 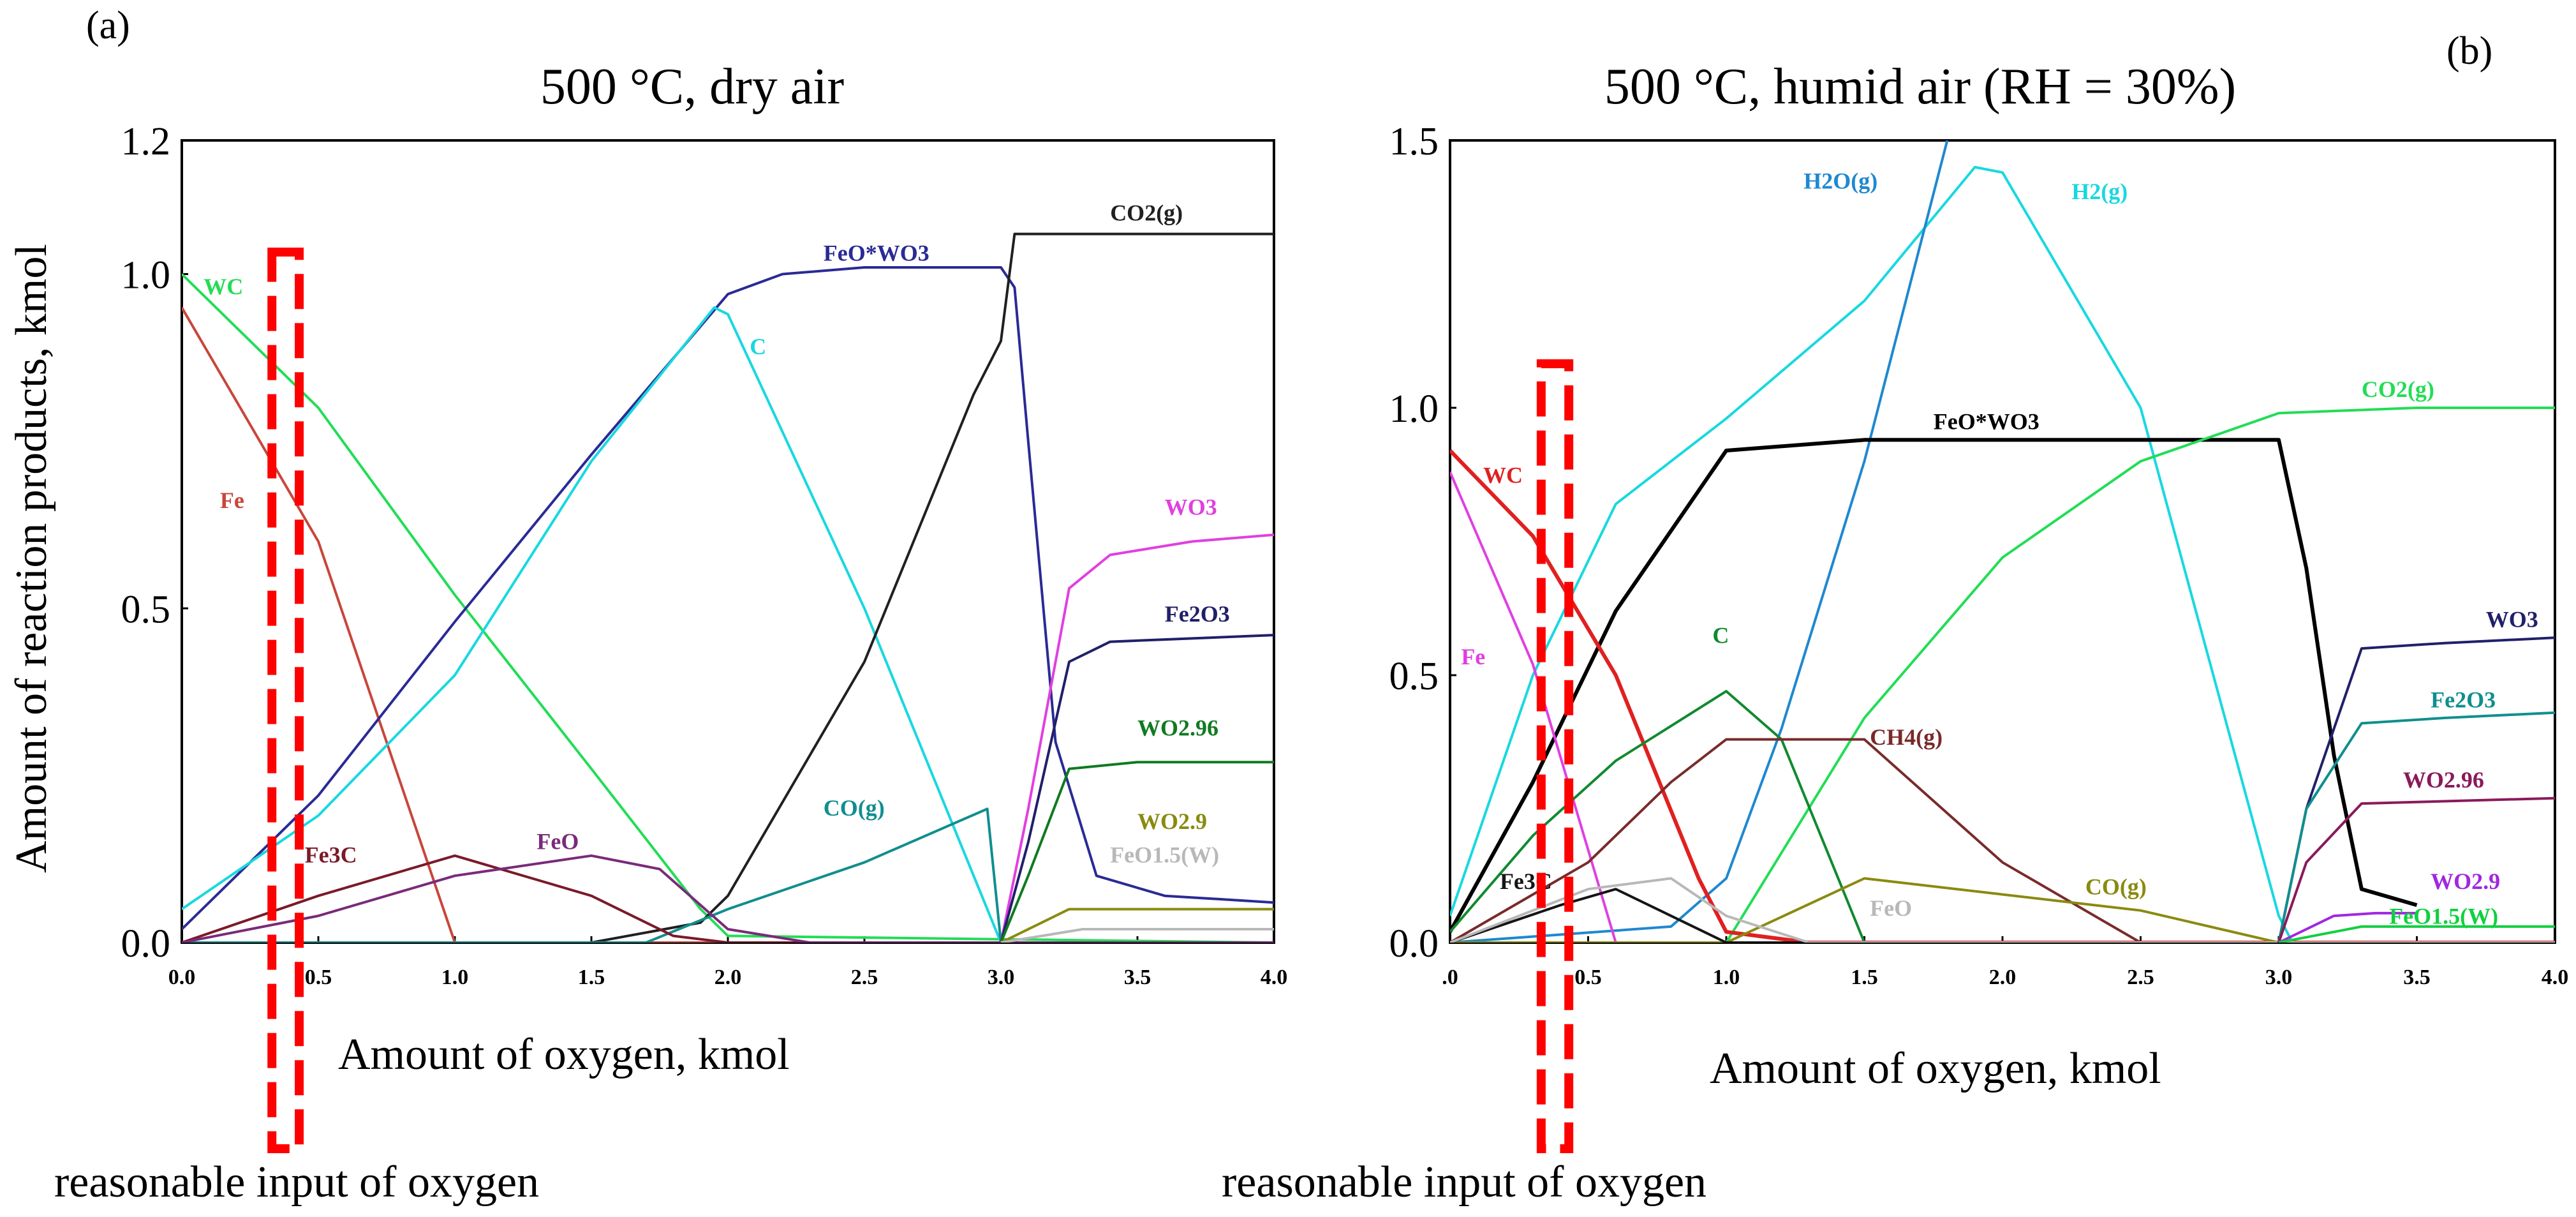 I want to click on y-tick-label: 1.2, so click(x=146, y=141).